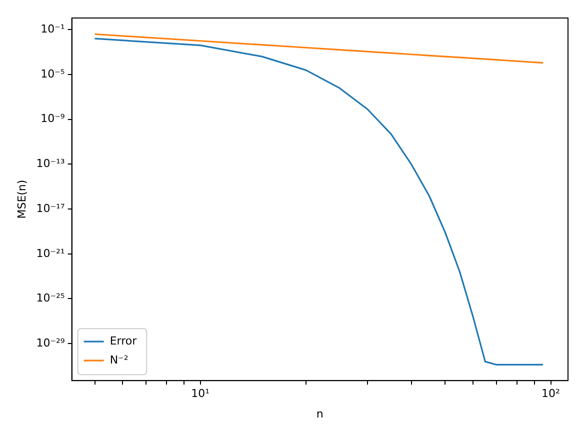 This screenshot has width=584, height=437. What do you see at coordinates (52, 29) in the screenshot?
I see `y-tick-label: 10⁻¹` at bounding box center [52, 29].